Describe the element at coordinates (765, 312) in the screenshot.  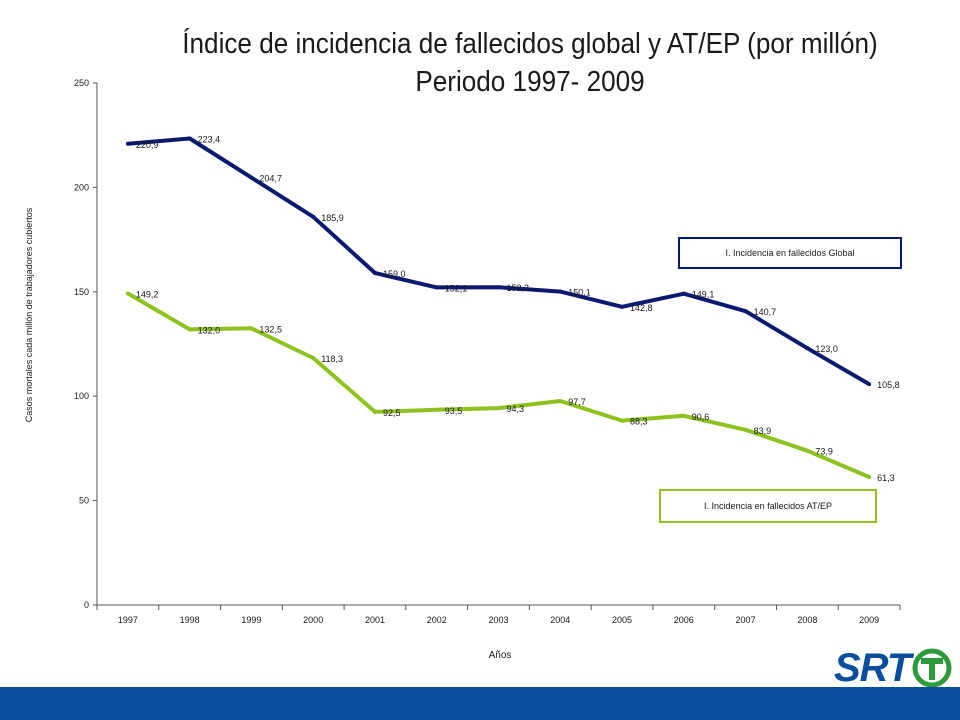
I see `data-label: 140,7` at that location.